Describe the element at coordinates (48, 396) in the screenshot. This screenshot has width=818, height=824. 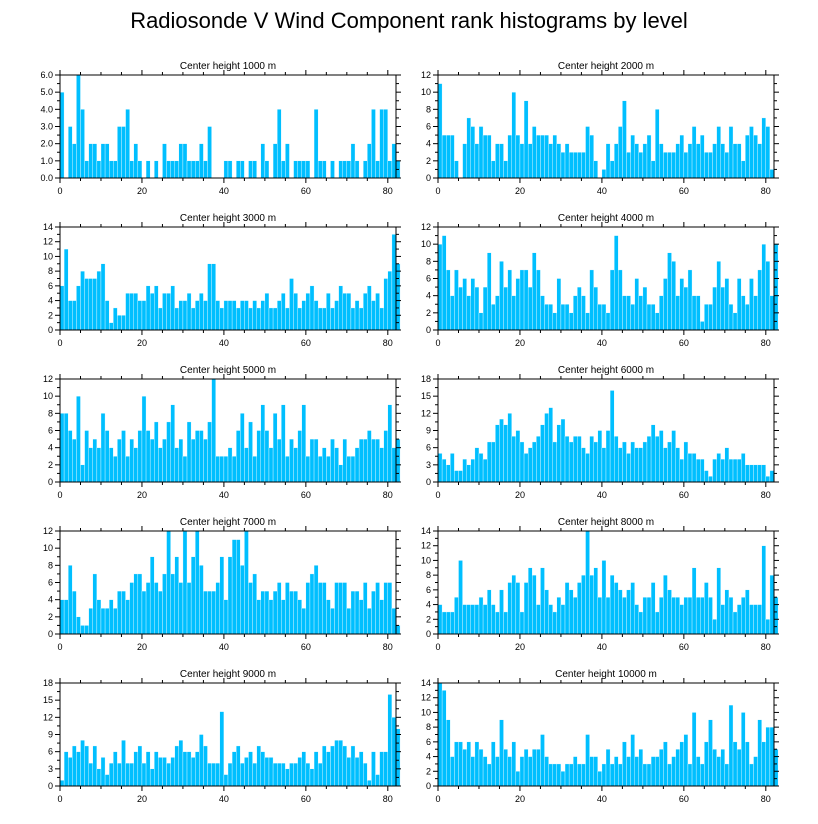
I see `y-tick-label: 10` at that location.